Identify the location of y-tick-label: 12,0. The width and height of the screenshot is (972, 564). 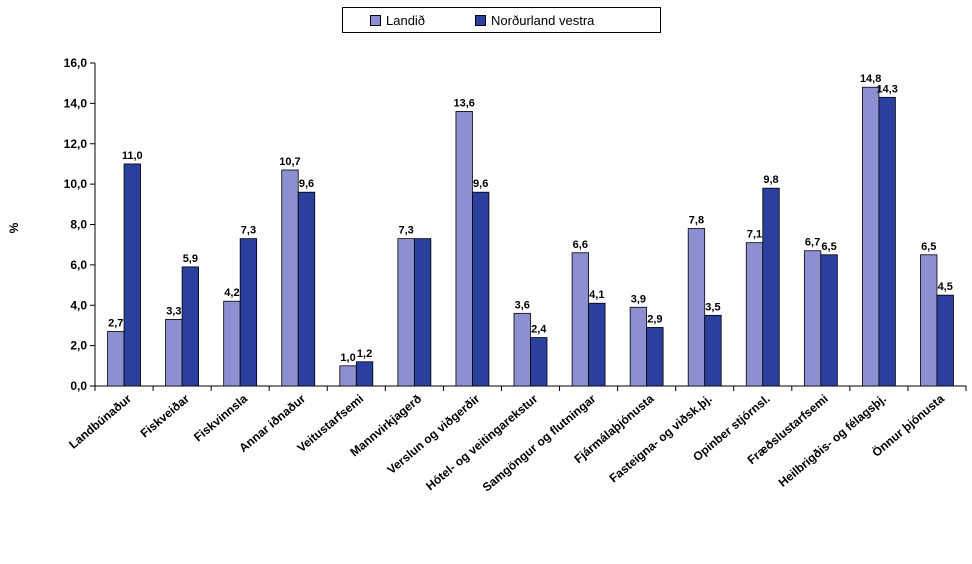
(76, 144).